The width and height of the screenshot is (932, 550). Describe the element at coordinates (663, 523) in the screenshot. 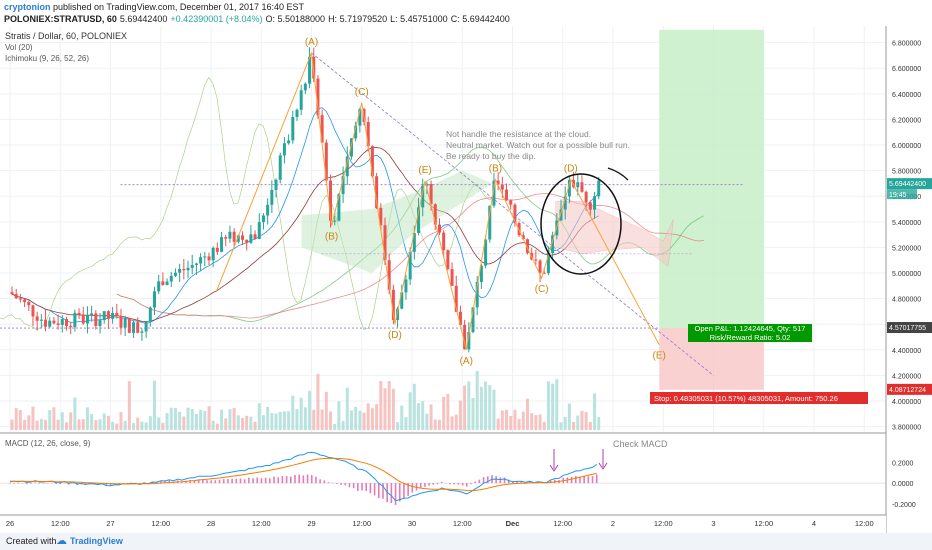

I see `x-tick-label: 12:00` at that location.